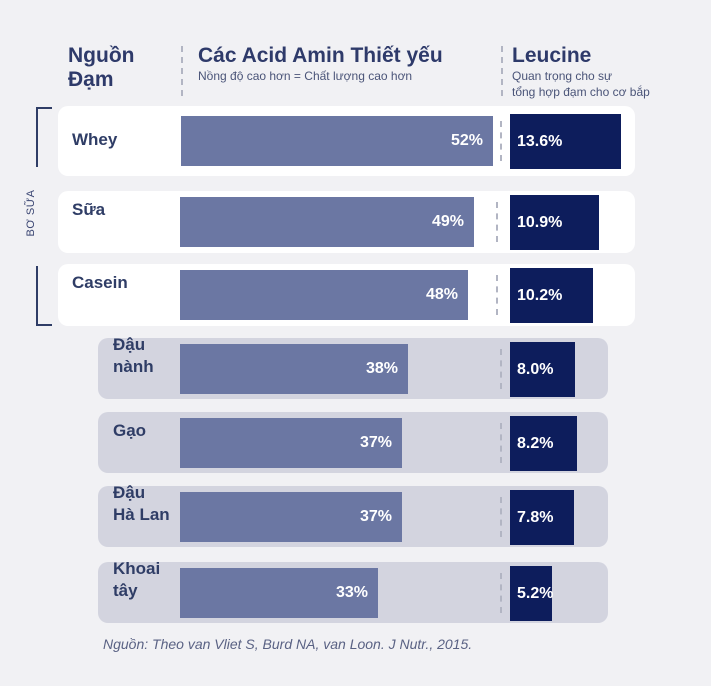 The width and height of the screenshot is (711, 686). Describe the element at coordinates (130, 430) in the screenshot. I see `protein-source-label: Gạo` at that location.